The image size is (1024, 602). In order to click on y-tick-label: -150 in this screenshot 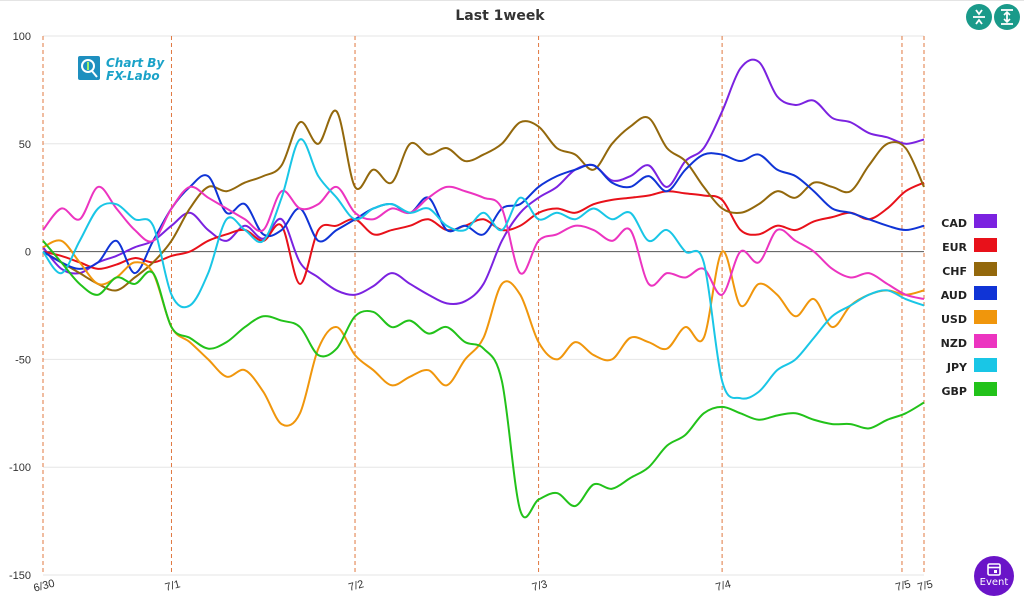, I will do `click(20, 576)`.